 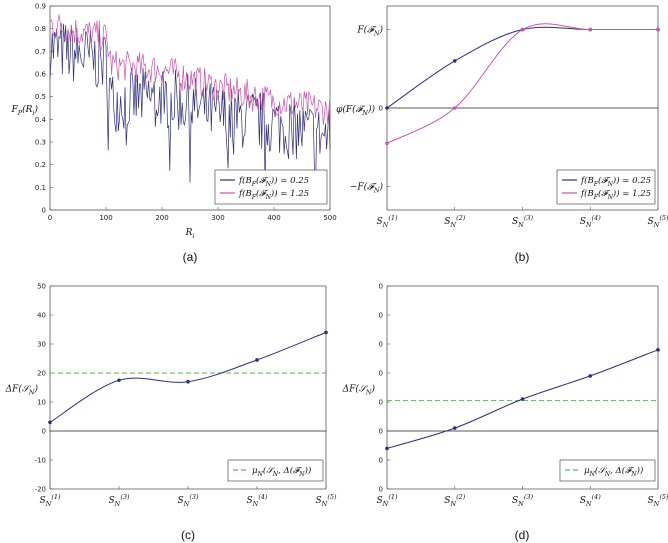 What do you see at coordinates (40, 188) in the screenshot?
I see `y-tick-label: 0.1` at bounding box center [40, 188].